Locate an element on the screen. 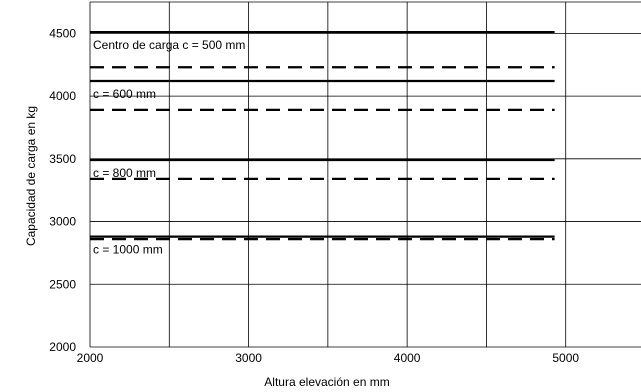 This screenshot has height=392, width=641. y-tick-label: 4000 is located at coordinates (62, 96).